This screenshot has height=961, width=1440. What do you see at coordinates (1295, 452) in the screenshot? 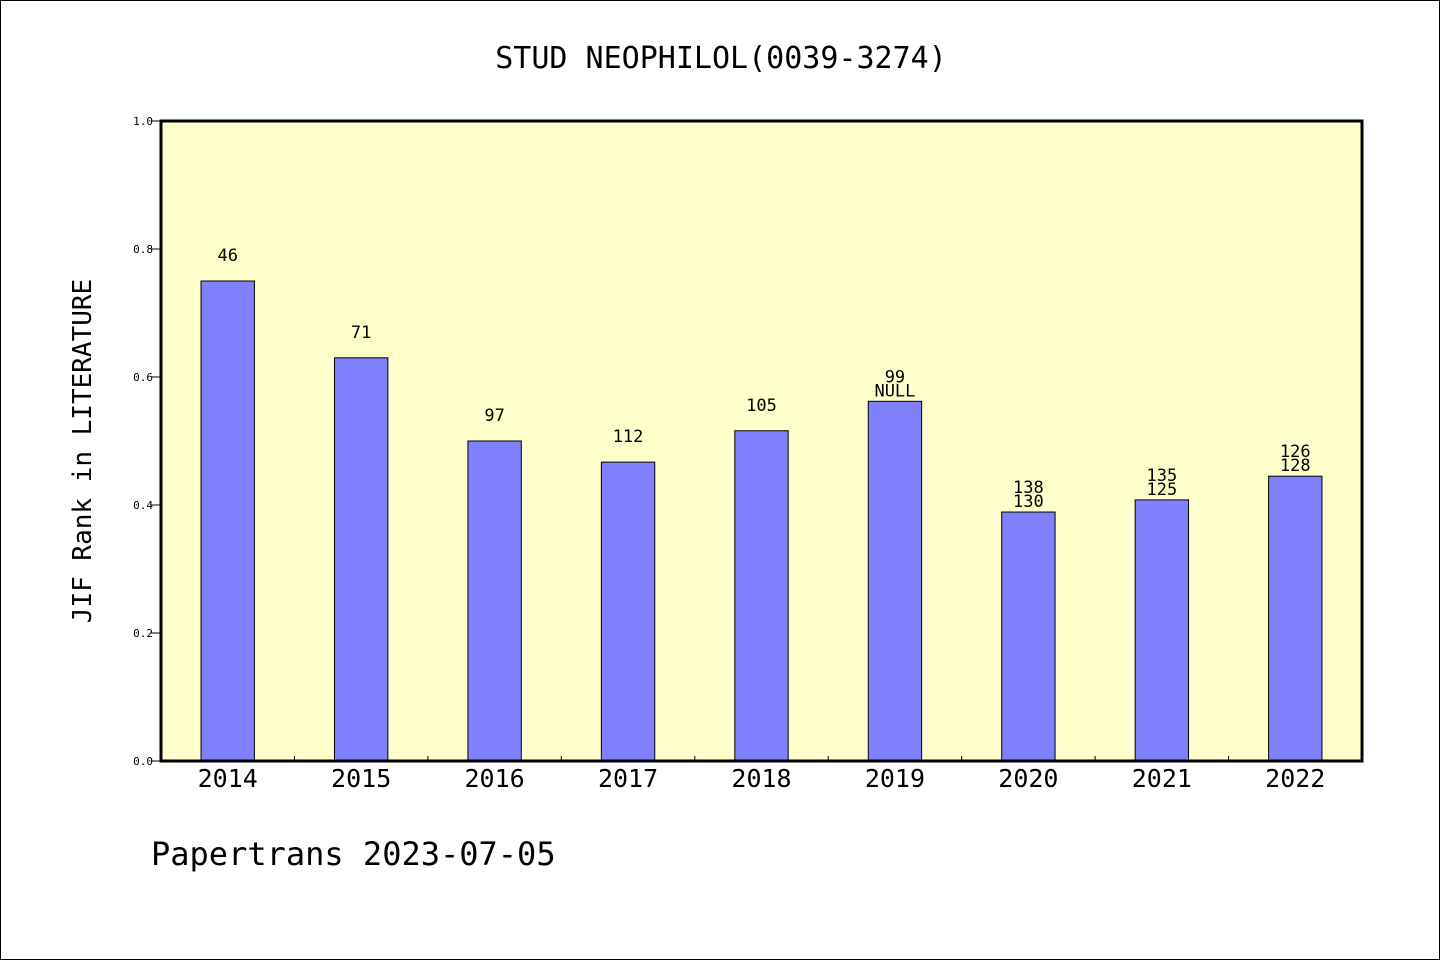
I see `bar-label-2022-1: 126` at bounding box center [1295, 452].